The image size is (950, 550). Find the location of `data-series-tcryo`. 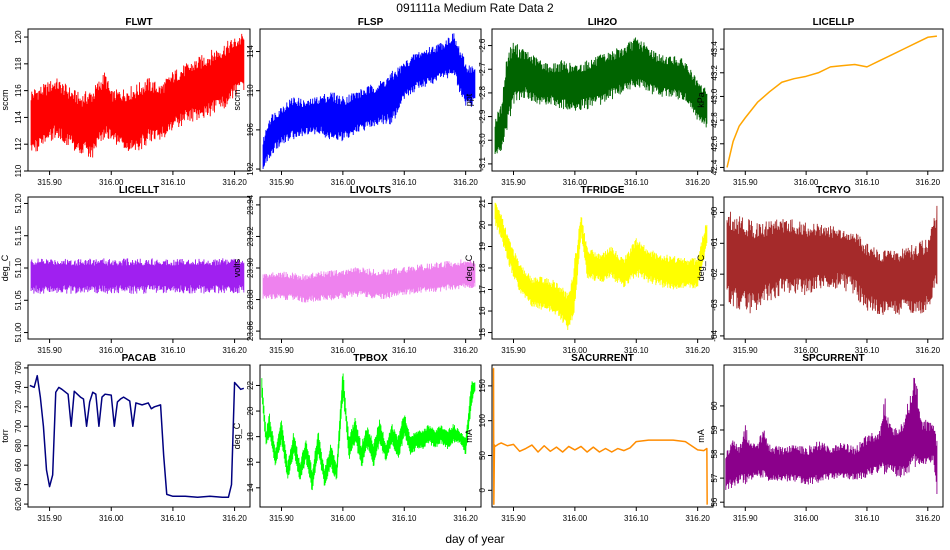

data-series-tcryo is located at coordinates (832, 260).